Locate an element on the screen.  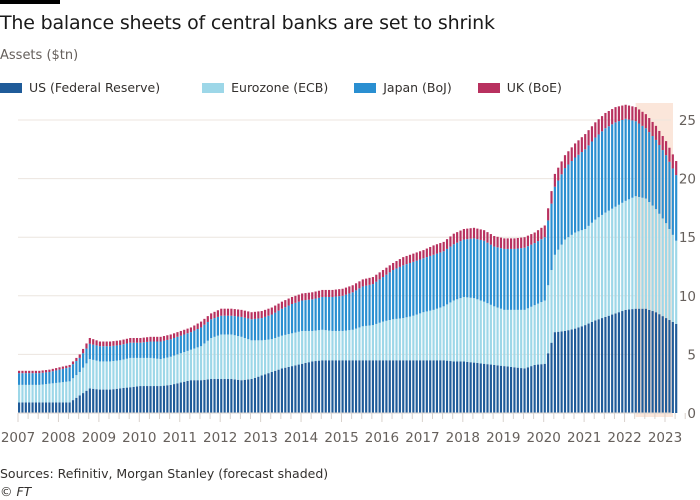
y-tick-label: 5 is located at coordinates (691, 355).